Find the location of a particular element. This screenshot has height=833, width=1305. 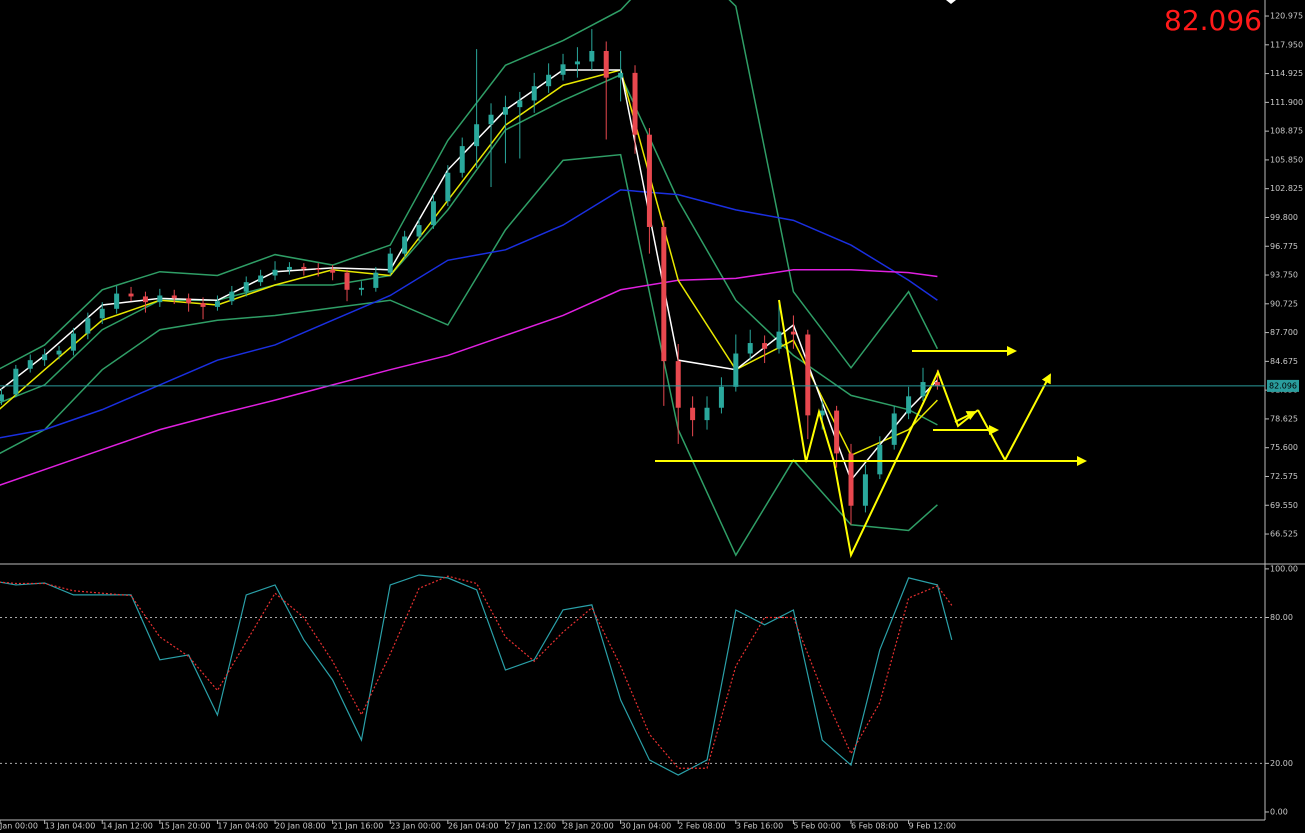

y-tick-label: 78.625 is located at coordinates (1284, 418).